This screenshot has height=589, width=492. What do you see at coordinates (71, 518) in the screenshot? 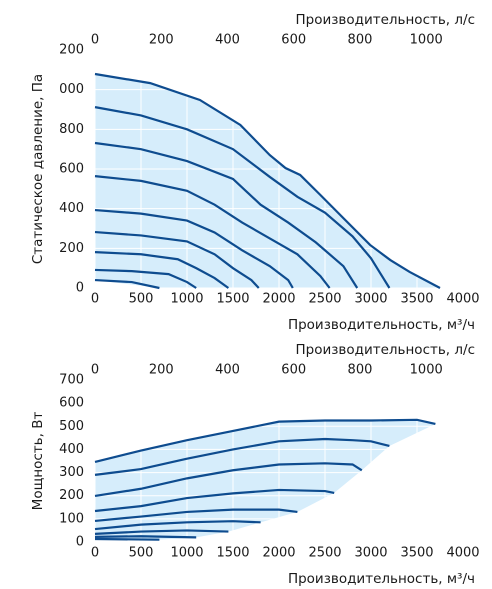
I see `y-tick-label: 100` at bounding box center [71, 518].